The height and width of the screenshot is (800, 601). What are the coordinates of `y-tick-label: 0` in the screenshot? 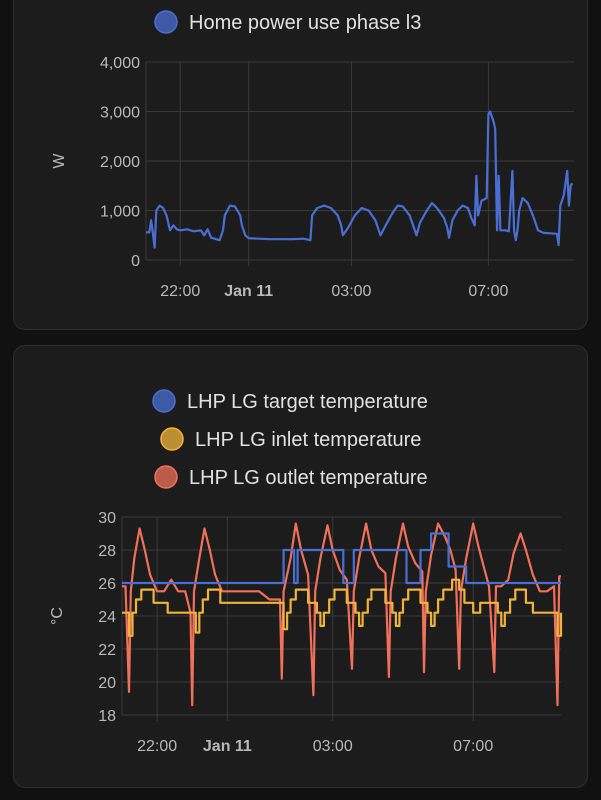 It's located at (135, 261).